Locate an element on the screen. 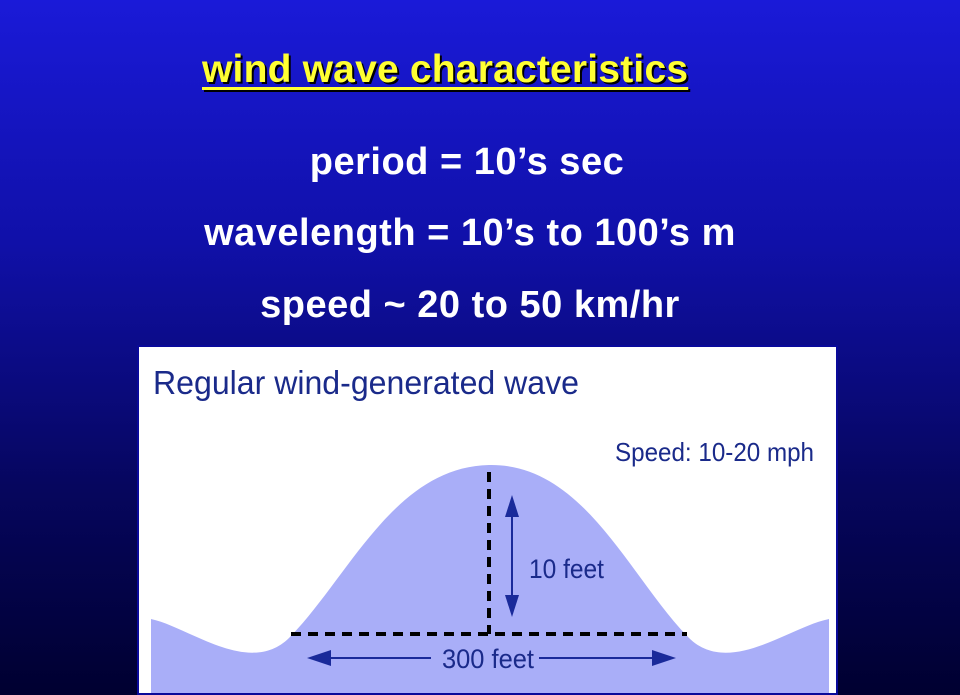 The height and width of the screenshot is (695, 960). slide-title: wind wave characteristics is located at coordinates (445, 69).